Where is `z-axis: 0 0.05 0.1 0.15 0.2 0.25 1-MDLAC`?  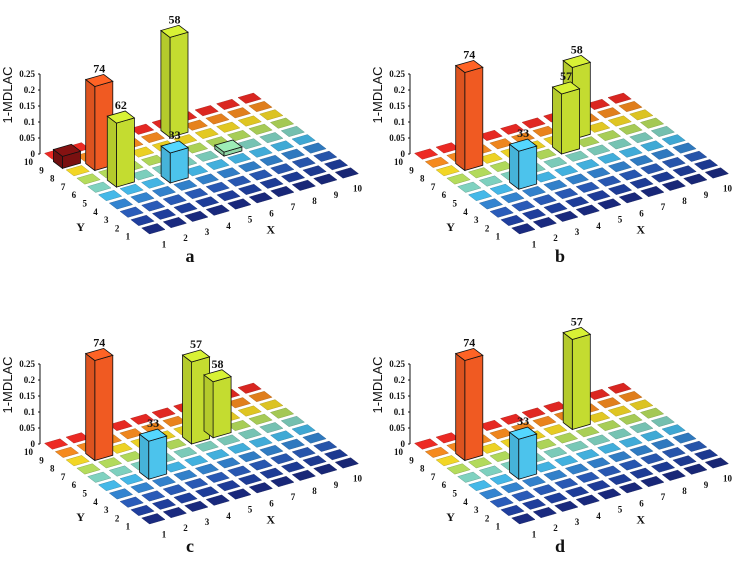 z-axis: 0 0.05 0.1 0.15 0.2 0.25 1-MDLAC is located at coordinates (390, 402).